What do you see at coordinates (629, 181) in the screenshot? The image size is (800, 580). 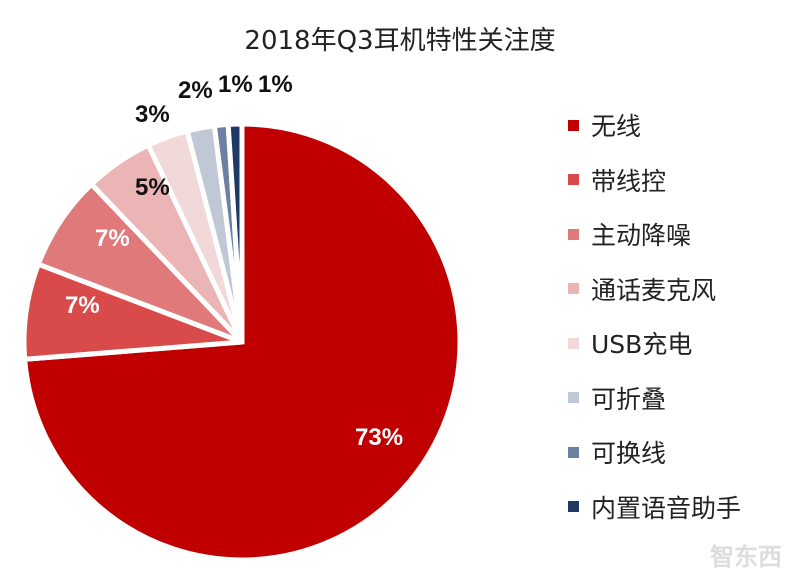 I see `legend-label: 带线控` at bounding box center [629, 181].